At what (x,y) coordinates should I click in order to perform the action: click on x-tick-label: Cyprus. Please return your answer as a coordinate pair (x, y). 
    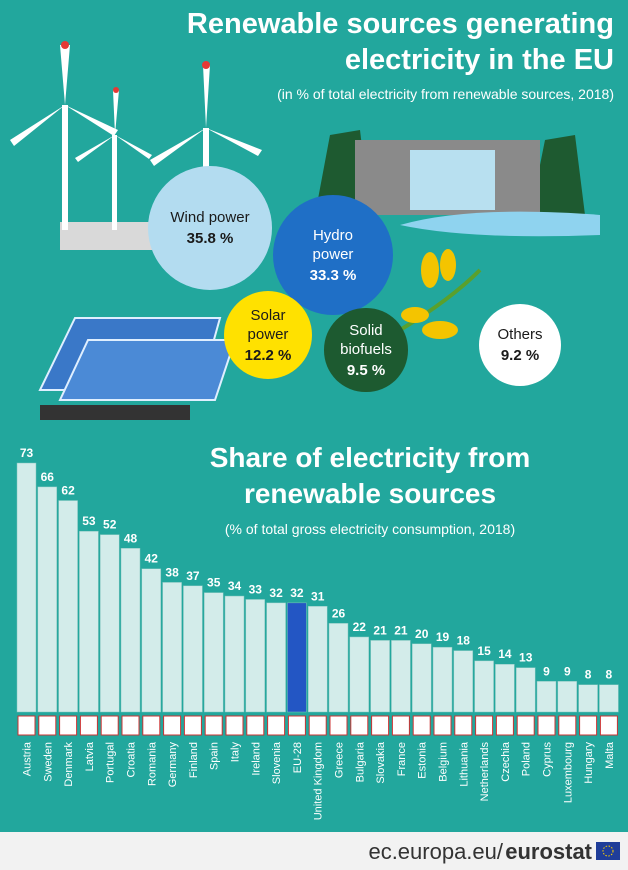
    Looking at the image, I should click on (548, 759).